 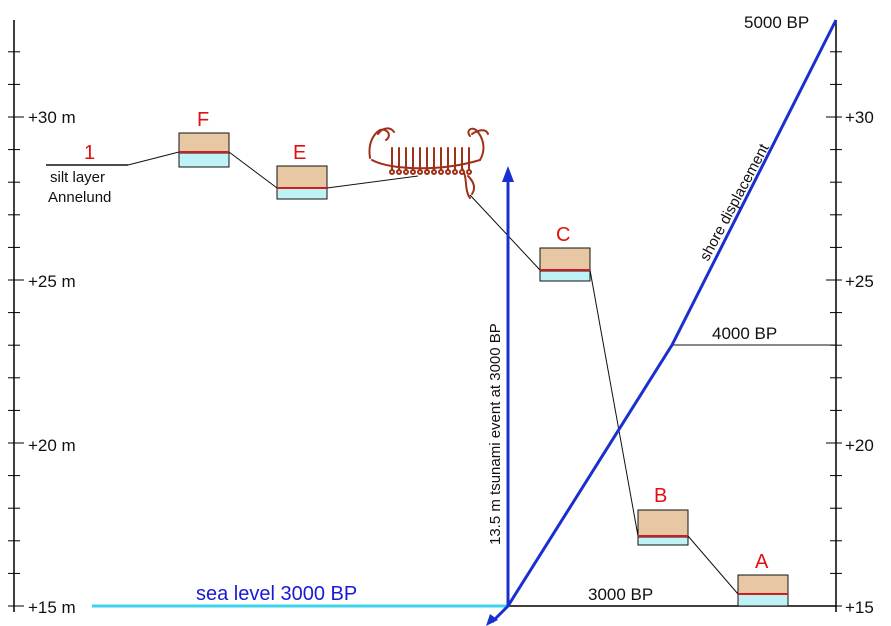 I want to click on left-label-30: +30 m, so click(x=52, y=117).